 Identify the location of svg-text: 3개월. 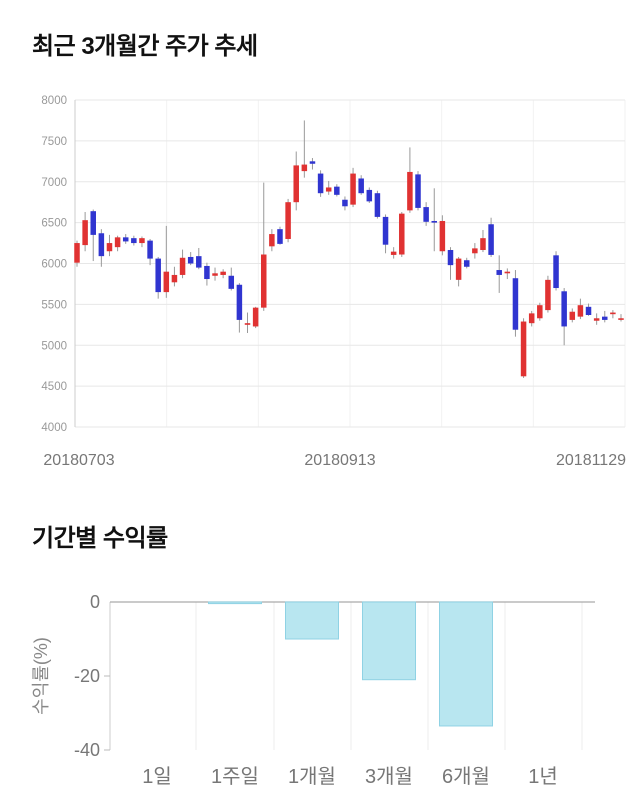
(389, 776).